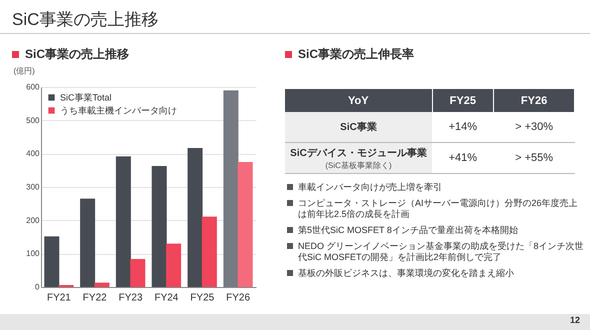 Image resolution: width=590 pixels, height=330 pixels. I want to click on text: 12, so click(575, 320).